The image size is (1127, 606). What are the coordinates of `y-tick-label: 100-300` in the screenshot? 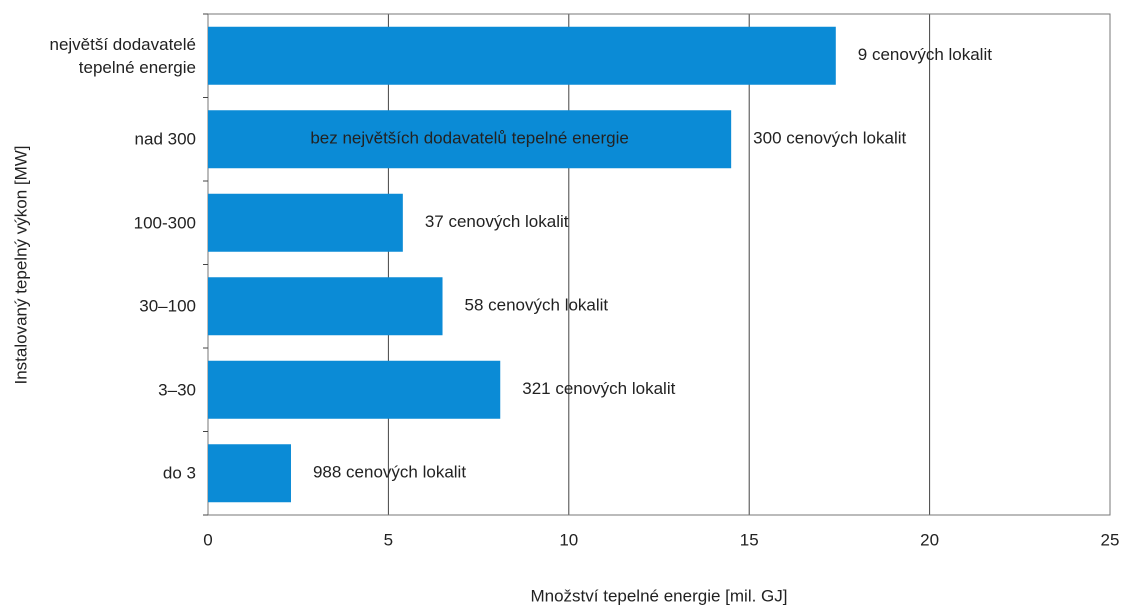 It's located at (164, 223).